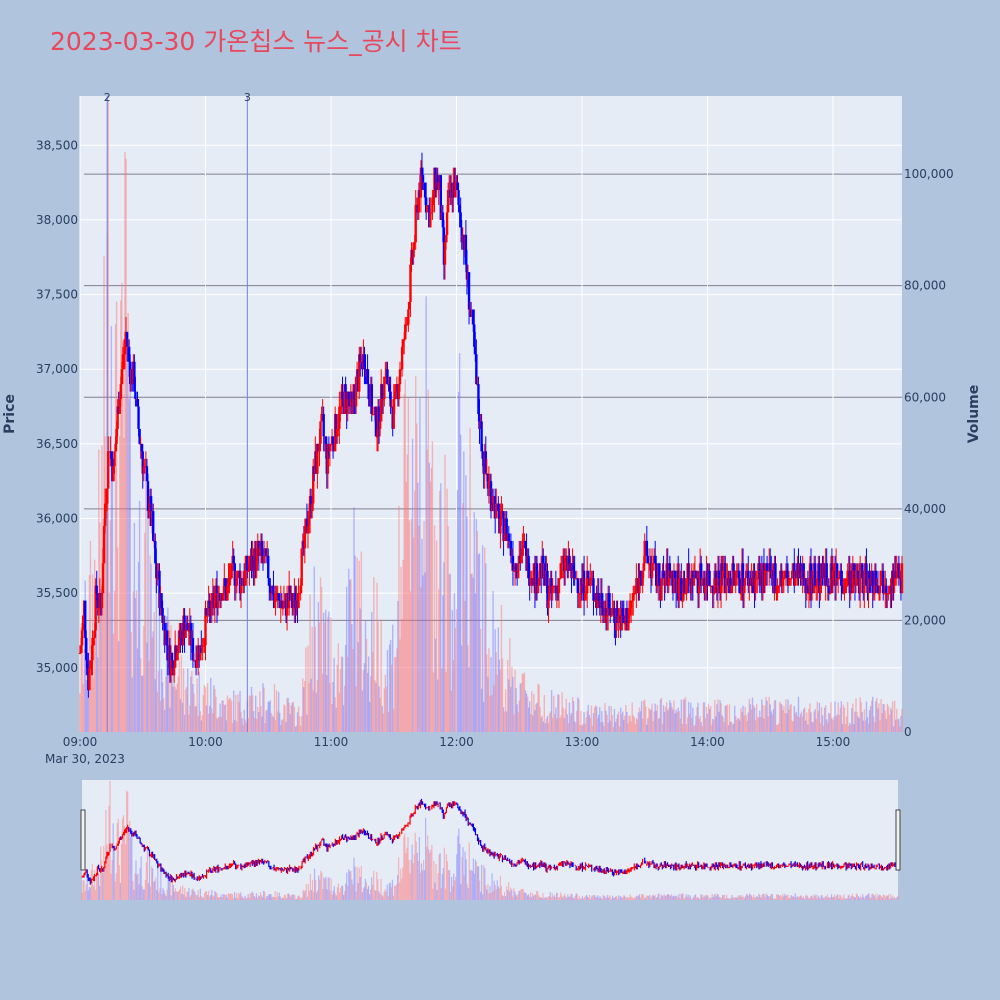  Describe the element at coordinates (83, 840) in the screenshot. I see `range-slider-left-handle` at that location.